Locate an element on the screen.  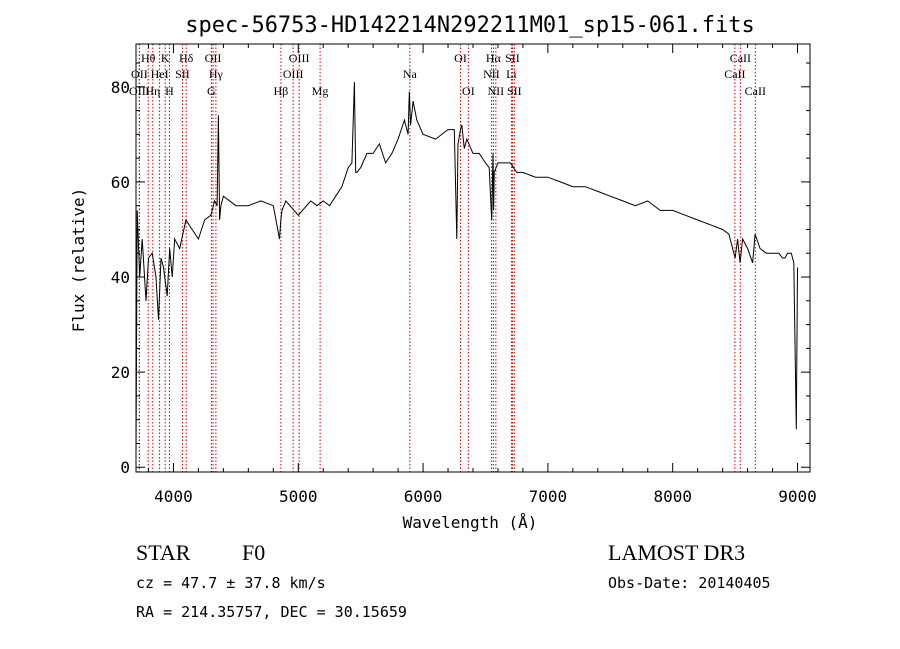
y-tick-label: 80 is located at coordinates (120, 87).